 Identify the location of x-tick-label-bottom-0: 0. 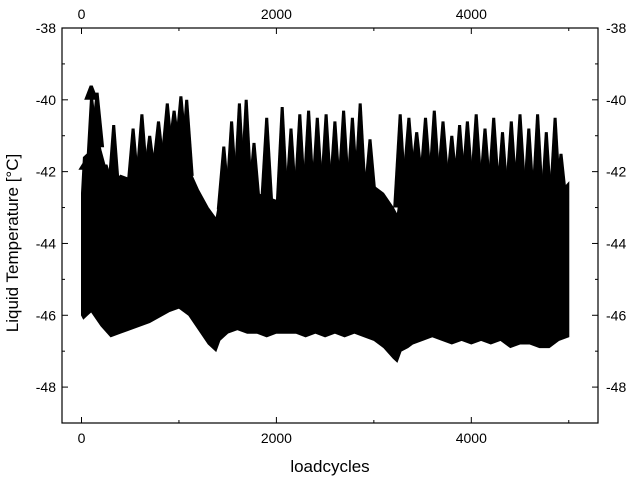
(82, 438).